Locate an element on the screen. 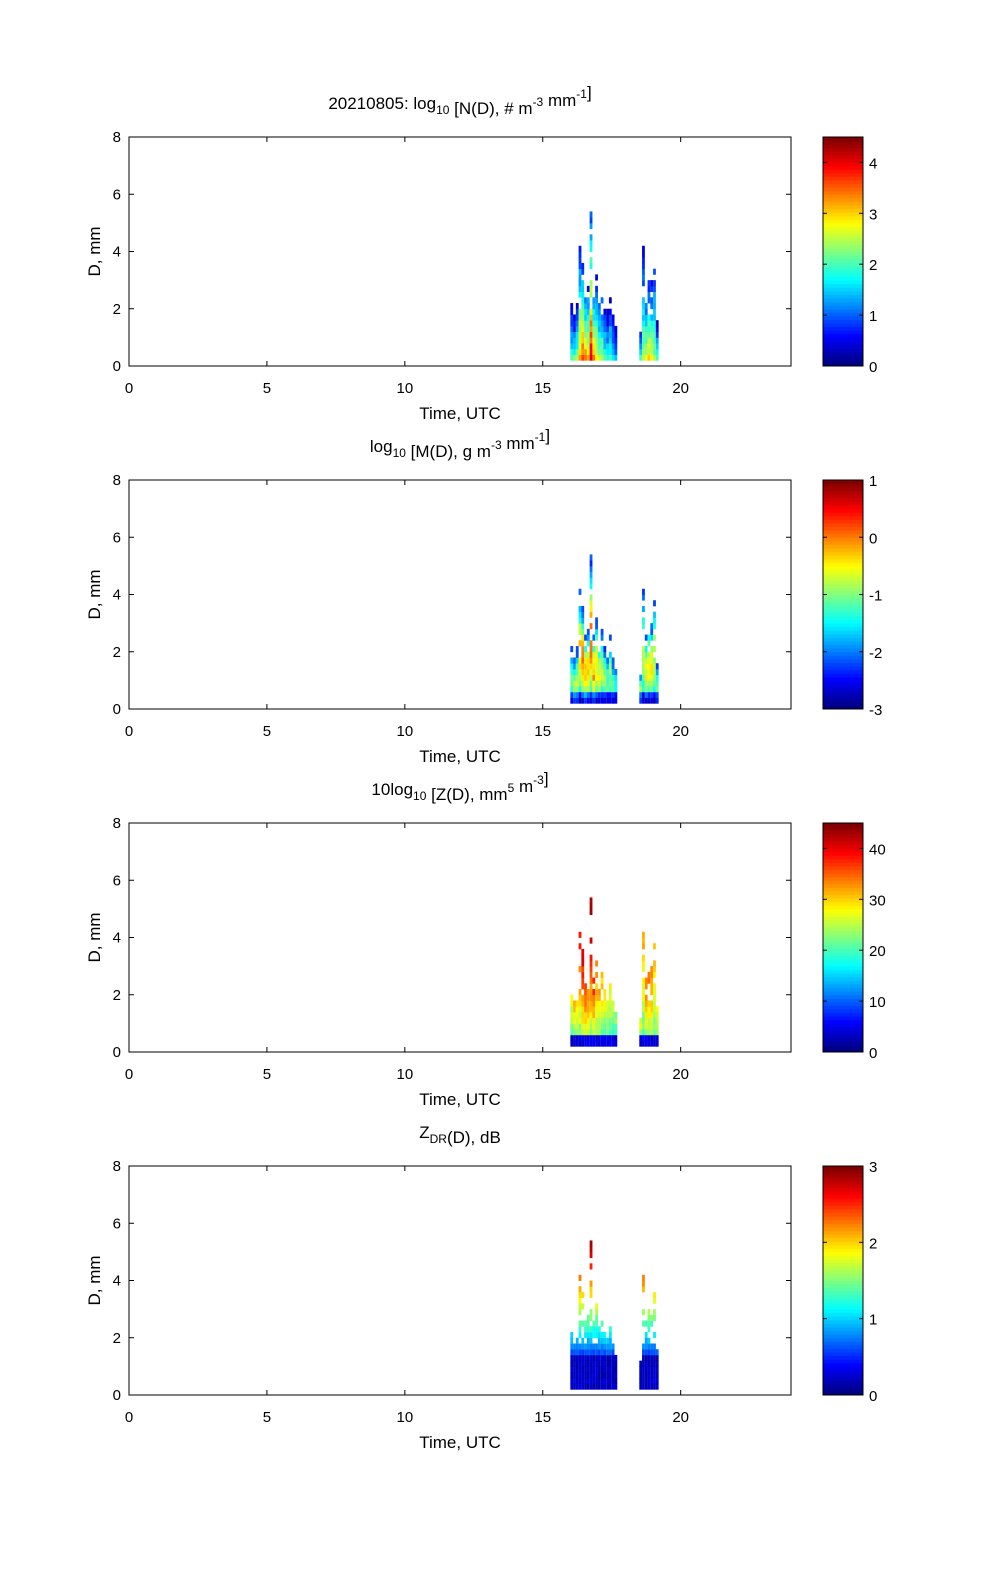 The image size is (1000, 1580). colorbar-tick-label: 1 is located at coordinates (873, 481).